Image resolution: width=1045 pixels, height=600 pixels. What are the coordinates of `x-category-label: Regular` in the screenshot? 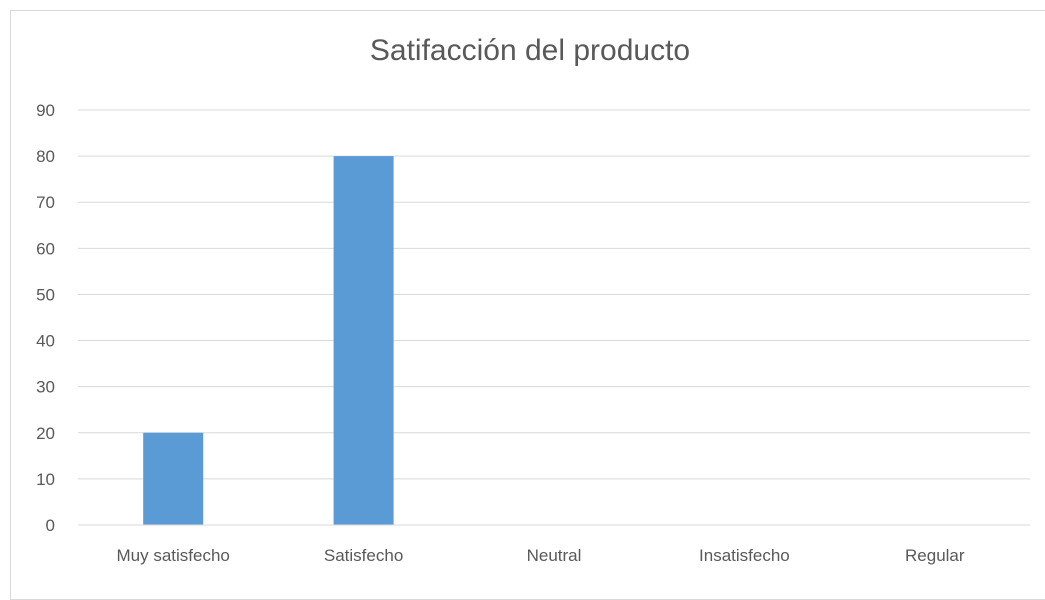 It's located at (935, 555).